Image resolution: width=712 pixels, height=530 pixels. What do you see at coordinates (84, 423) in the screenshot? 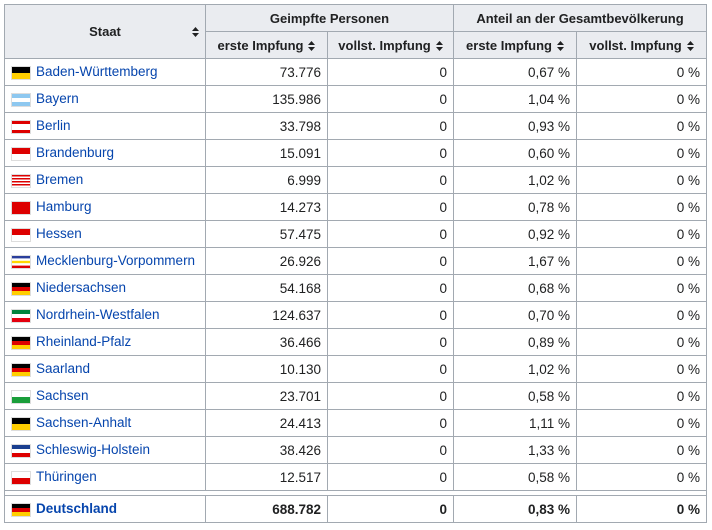
I see `state-link: Sachsen-Anhalt` at bounding box center [84, 423].